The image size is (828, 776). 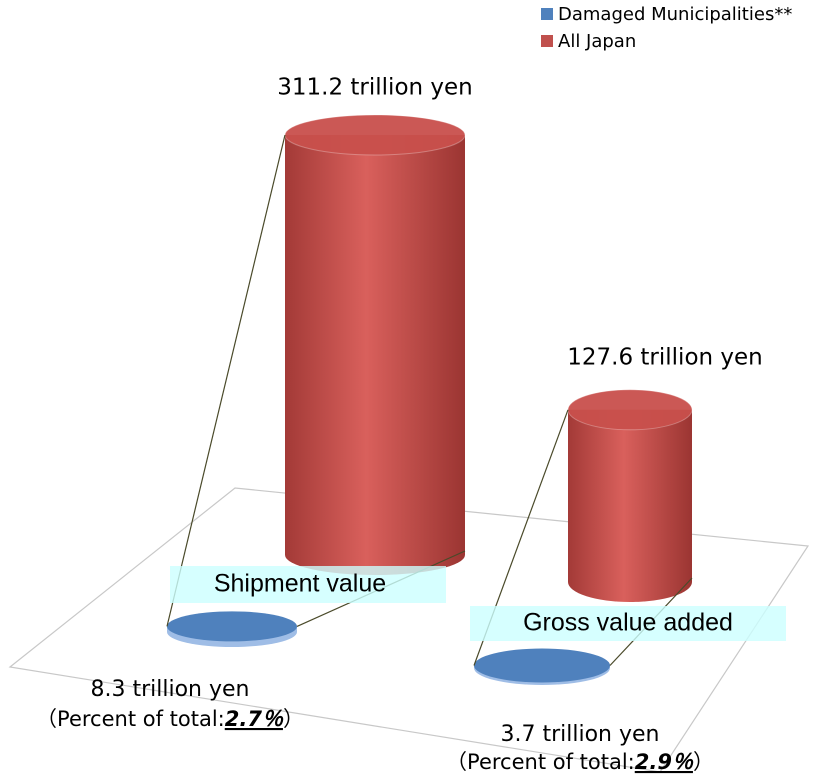 I want to click on percent-value: 2.9％, so click(x=664, y=762).